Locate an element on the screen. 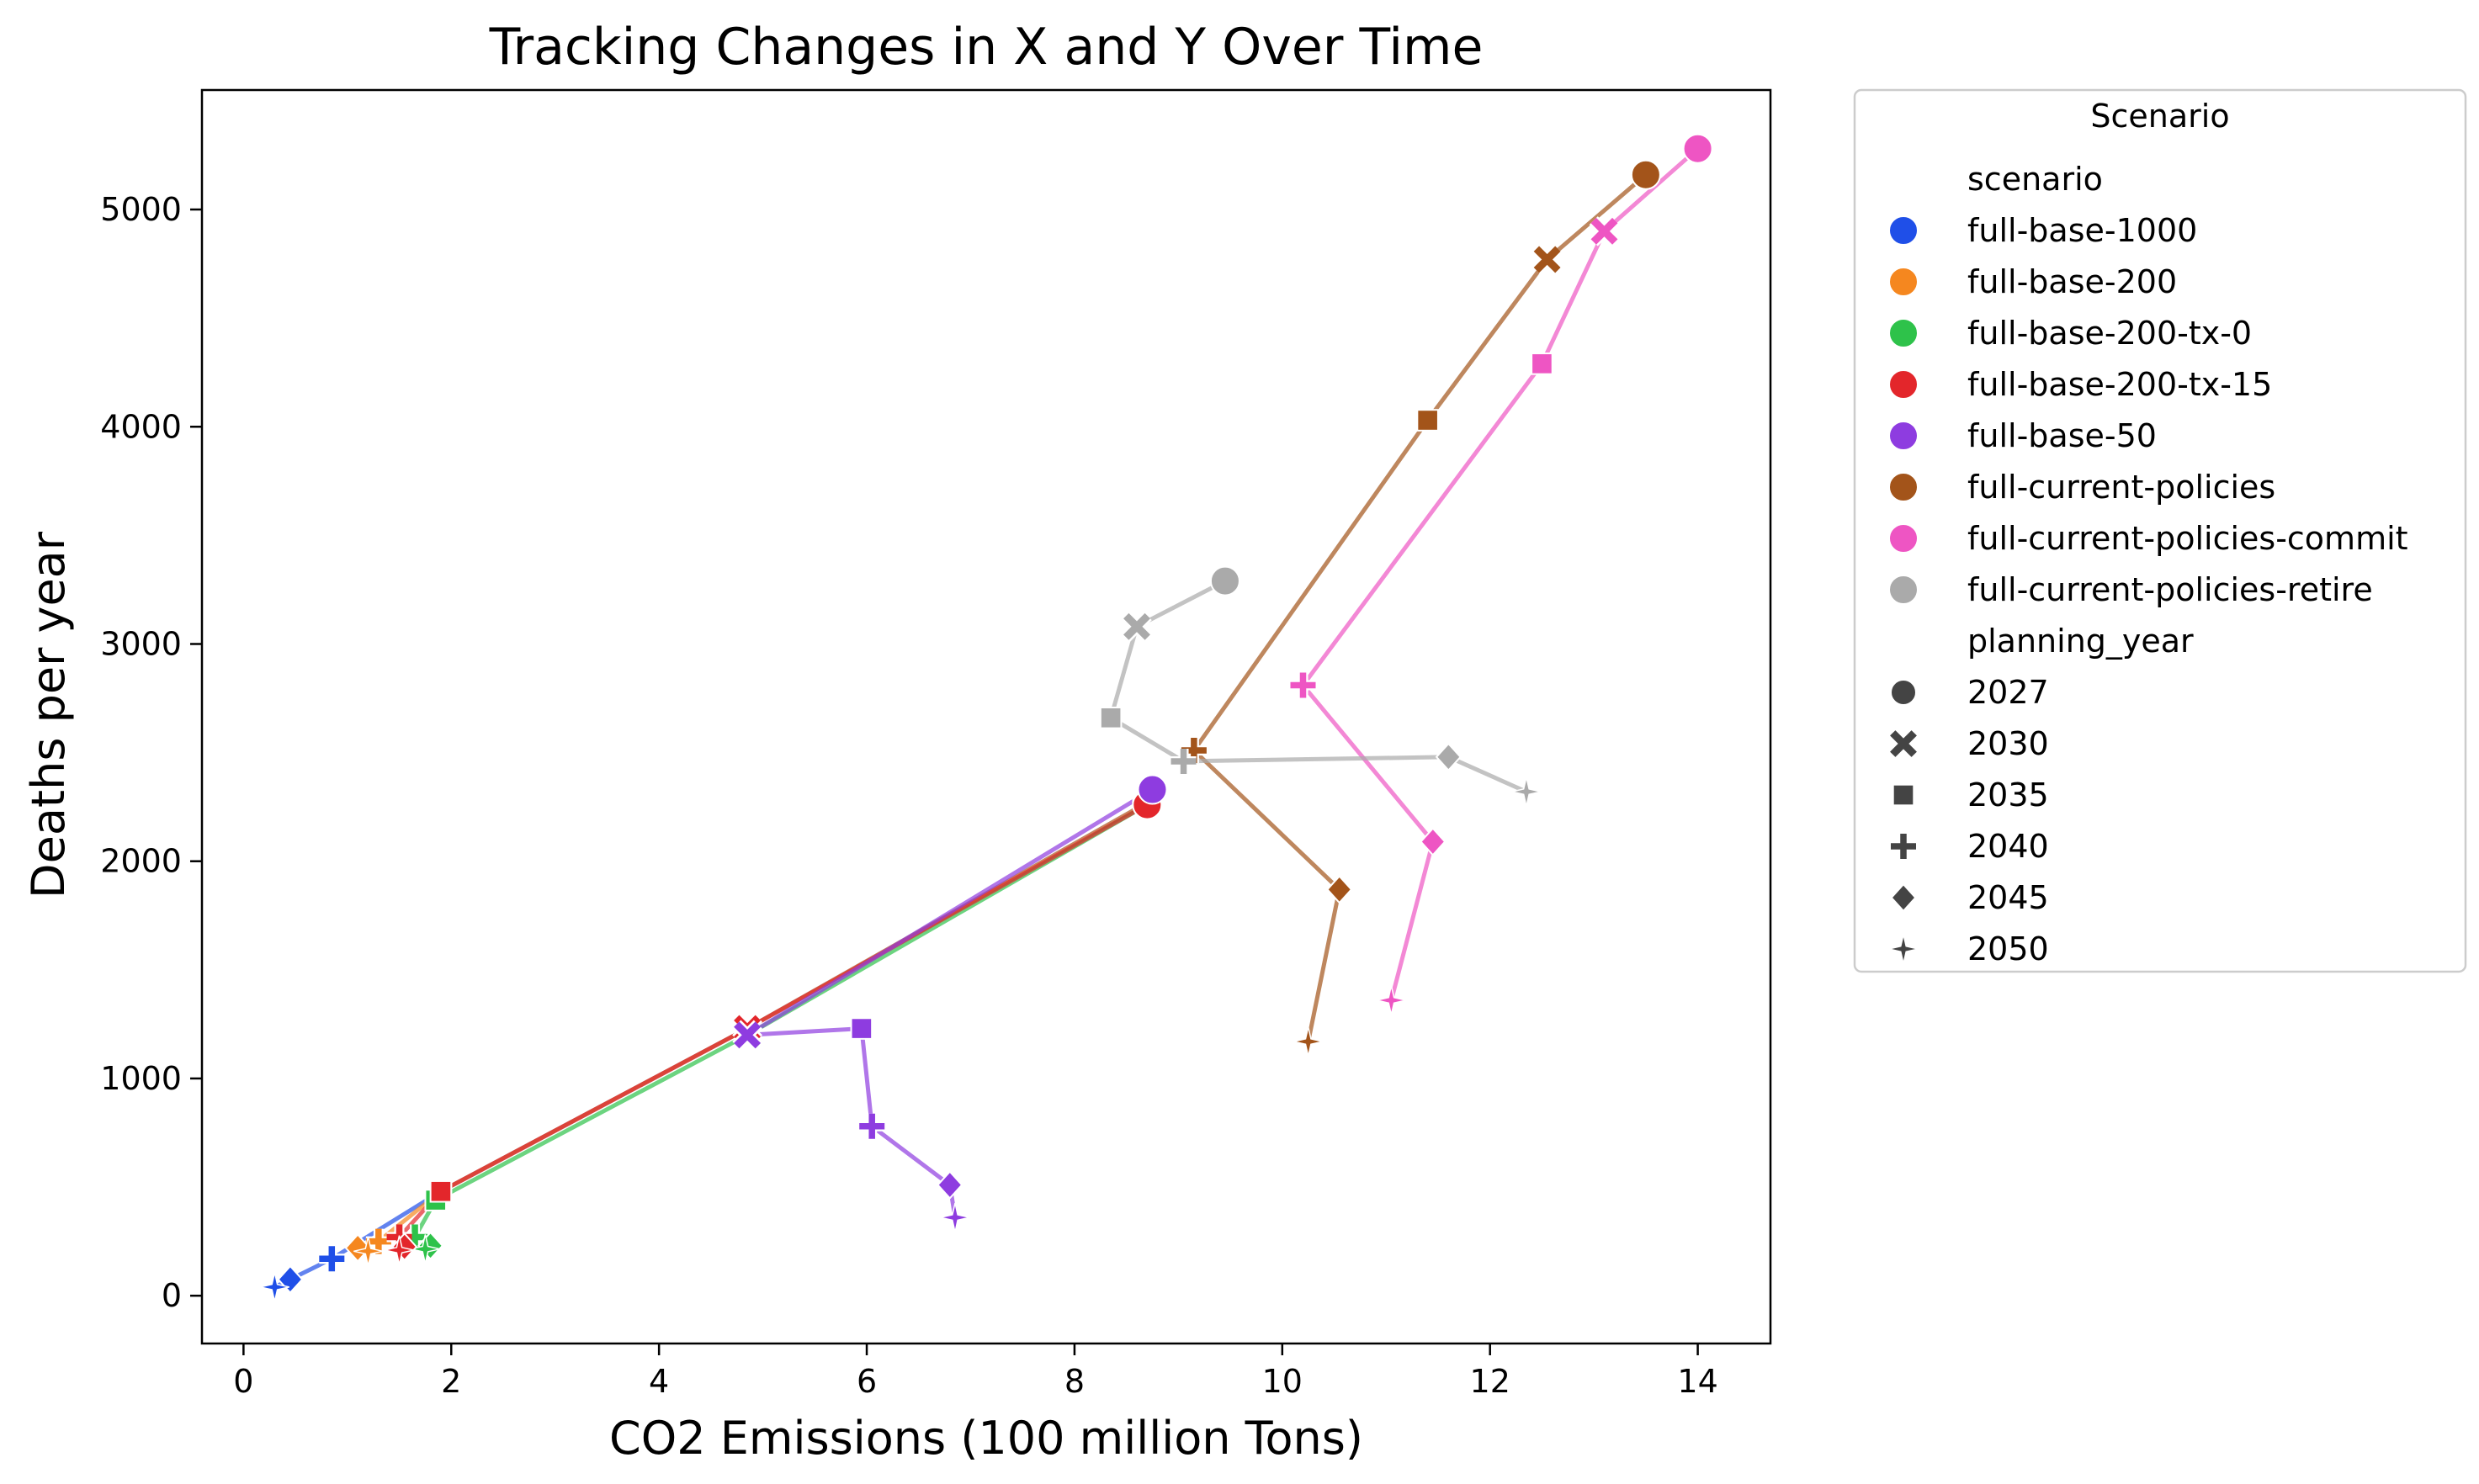  x-axis-label: CO2 Emissions (100 million Tons) is located at coordinates (986, 1438).